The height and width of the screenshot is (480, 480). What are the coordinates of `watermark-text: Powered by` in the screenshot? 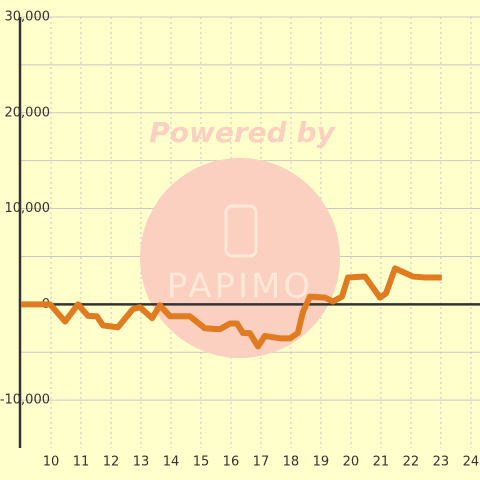 It's located at (242, 132).